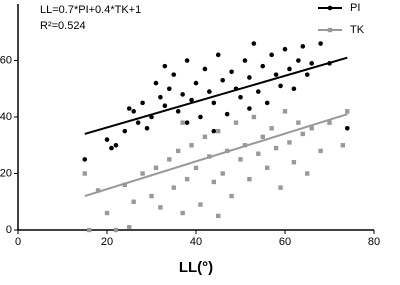 The height and width of the screenshot is (285, 400). Describe the element at coordinates (6, 60) in the screenshot. I see `y-tick-label: 60` at that location.